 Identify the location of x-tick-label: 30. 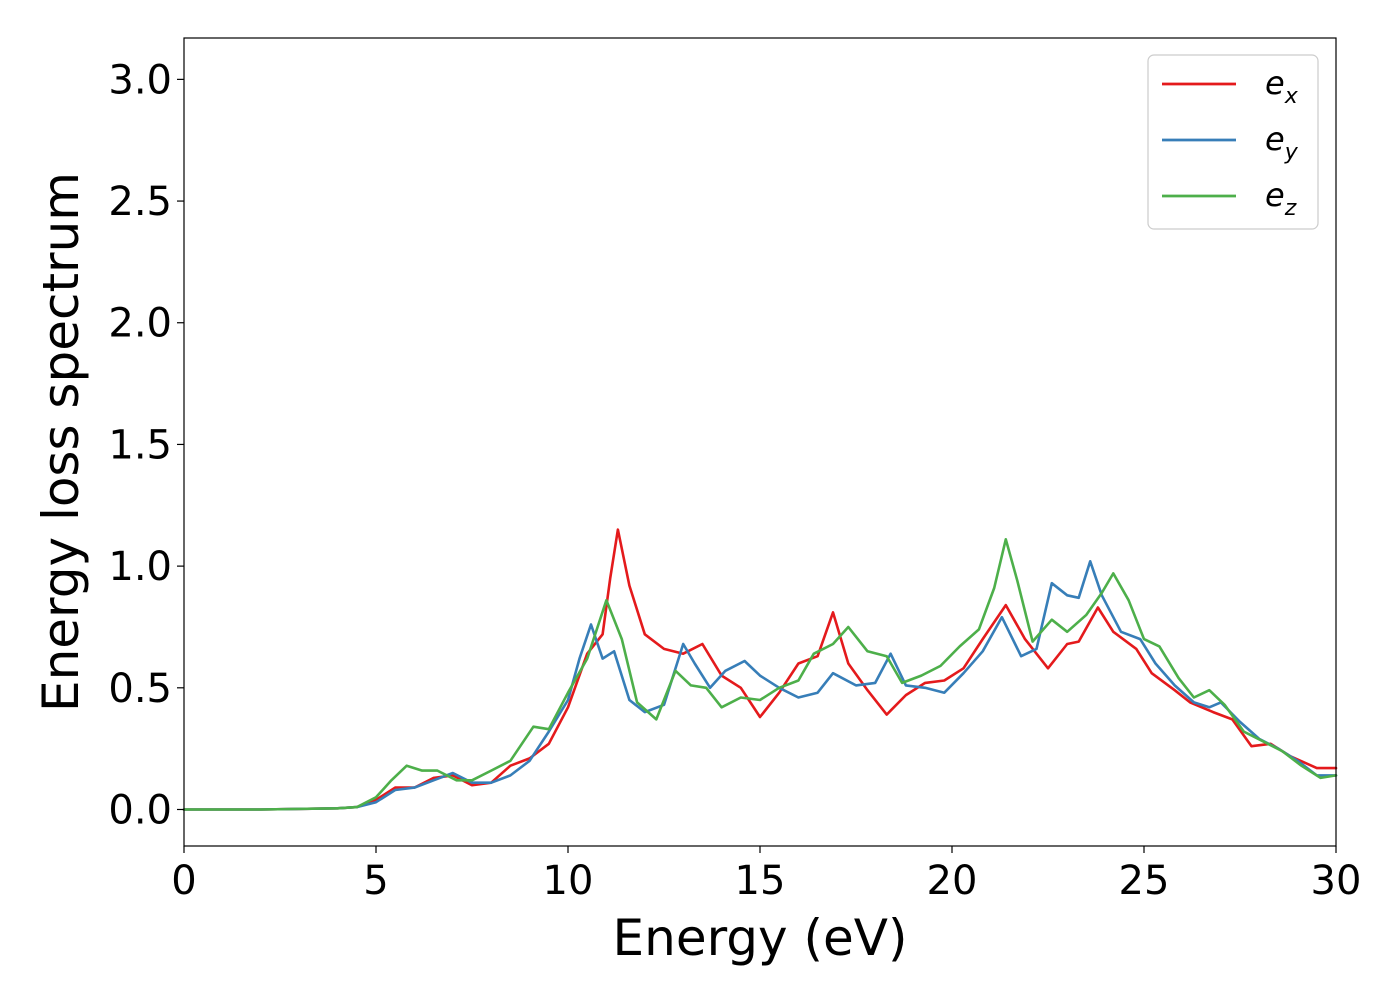
(1336, 881).